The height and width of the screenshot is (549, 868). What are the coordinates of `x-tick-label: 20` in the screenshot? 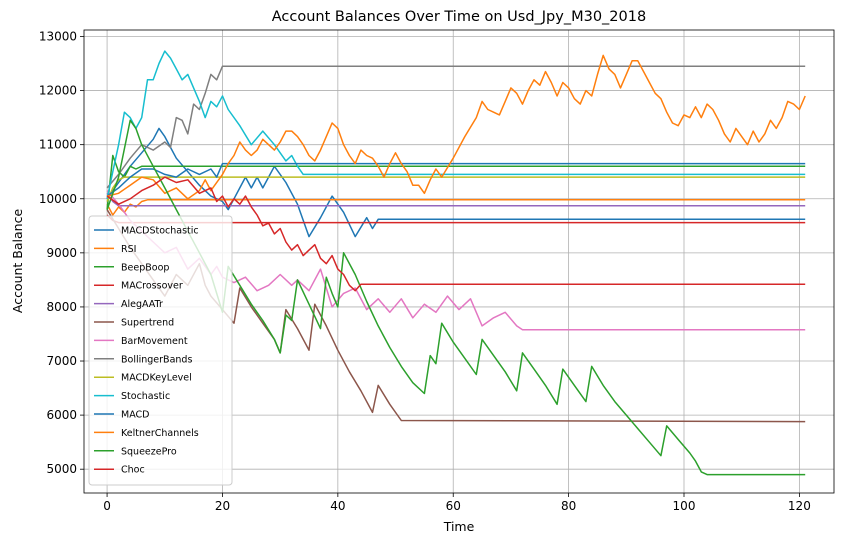 It's located at (222, 506).